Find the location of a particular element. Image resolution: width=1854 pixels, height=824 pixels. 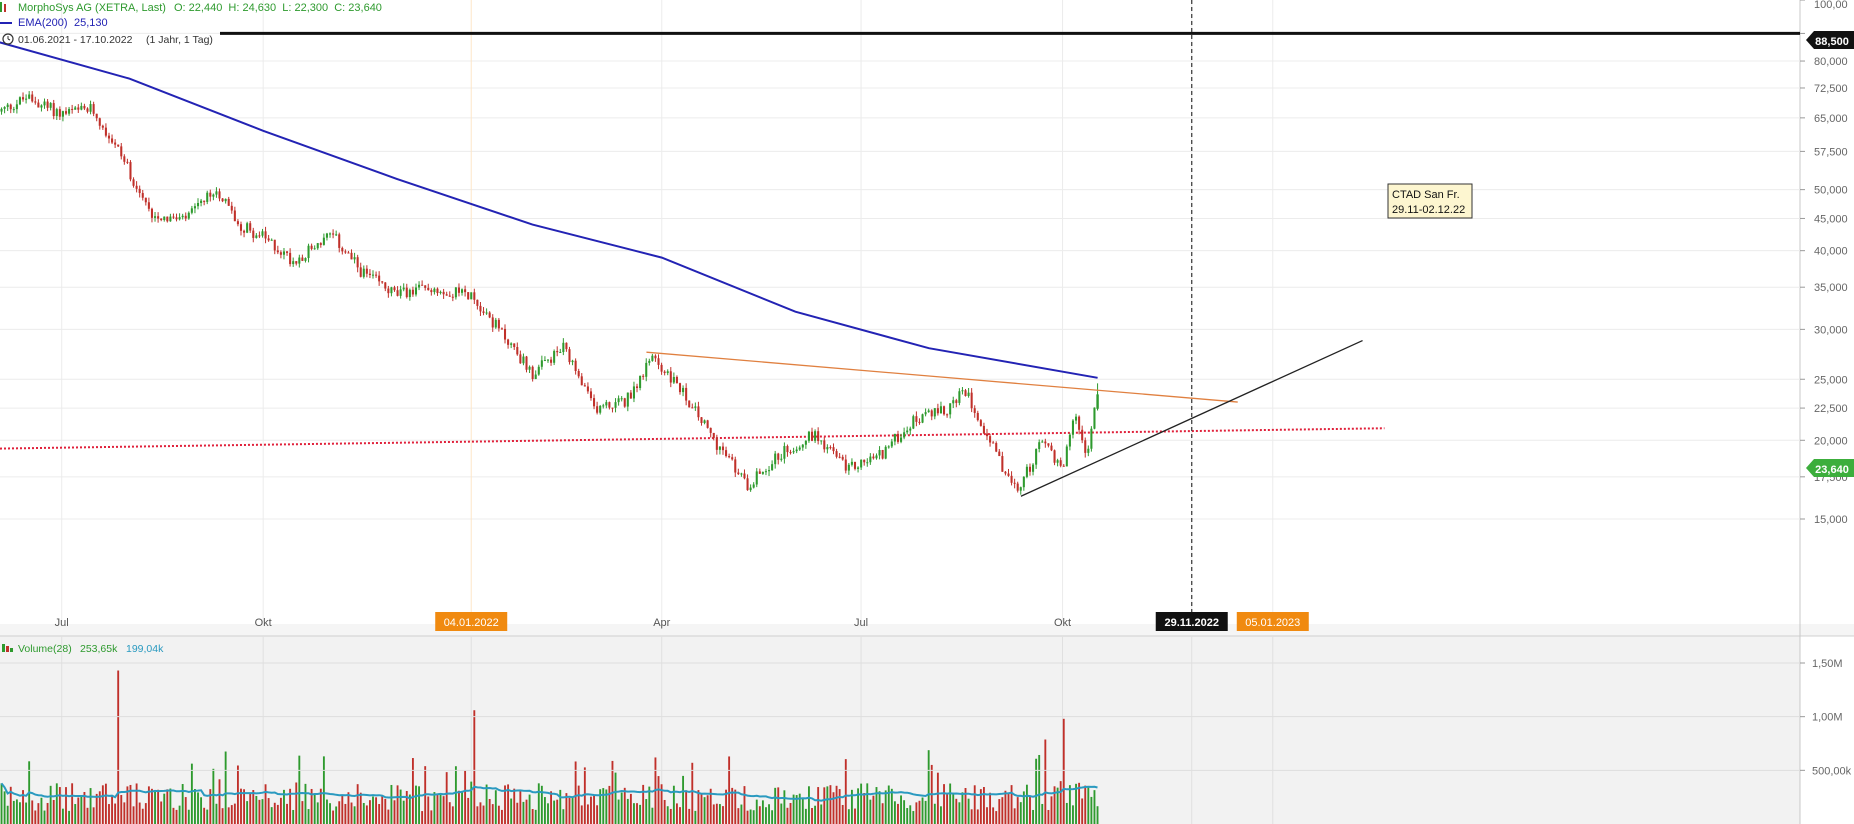

volume-axis: 1,50M 1,00M 500,00k is located at coordinates (926, 717).